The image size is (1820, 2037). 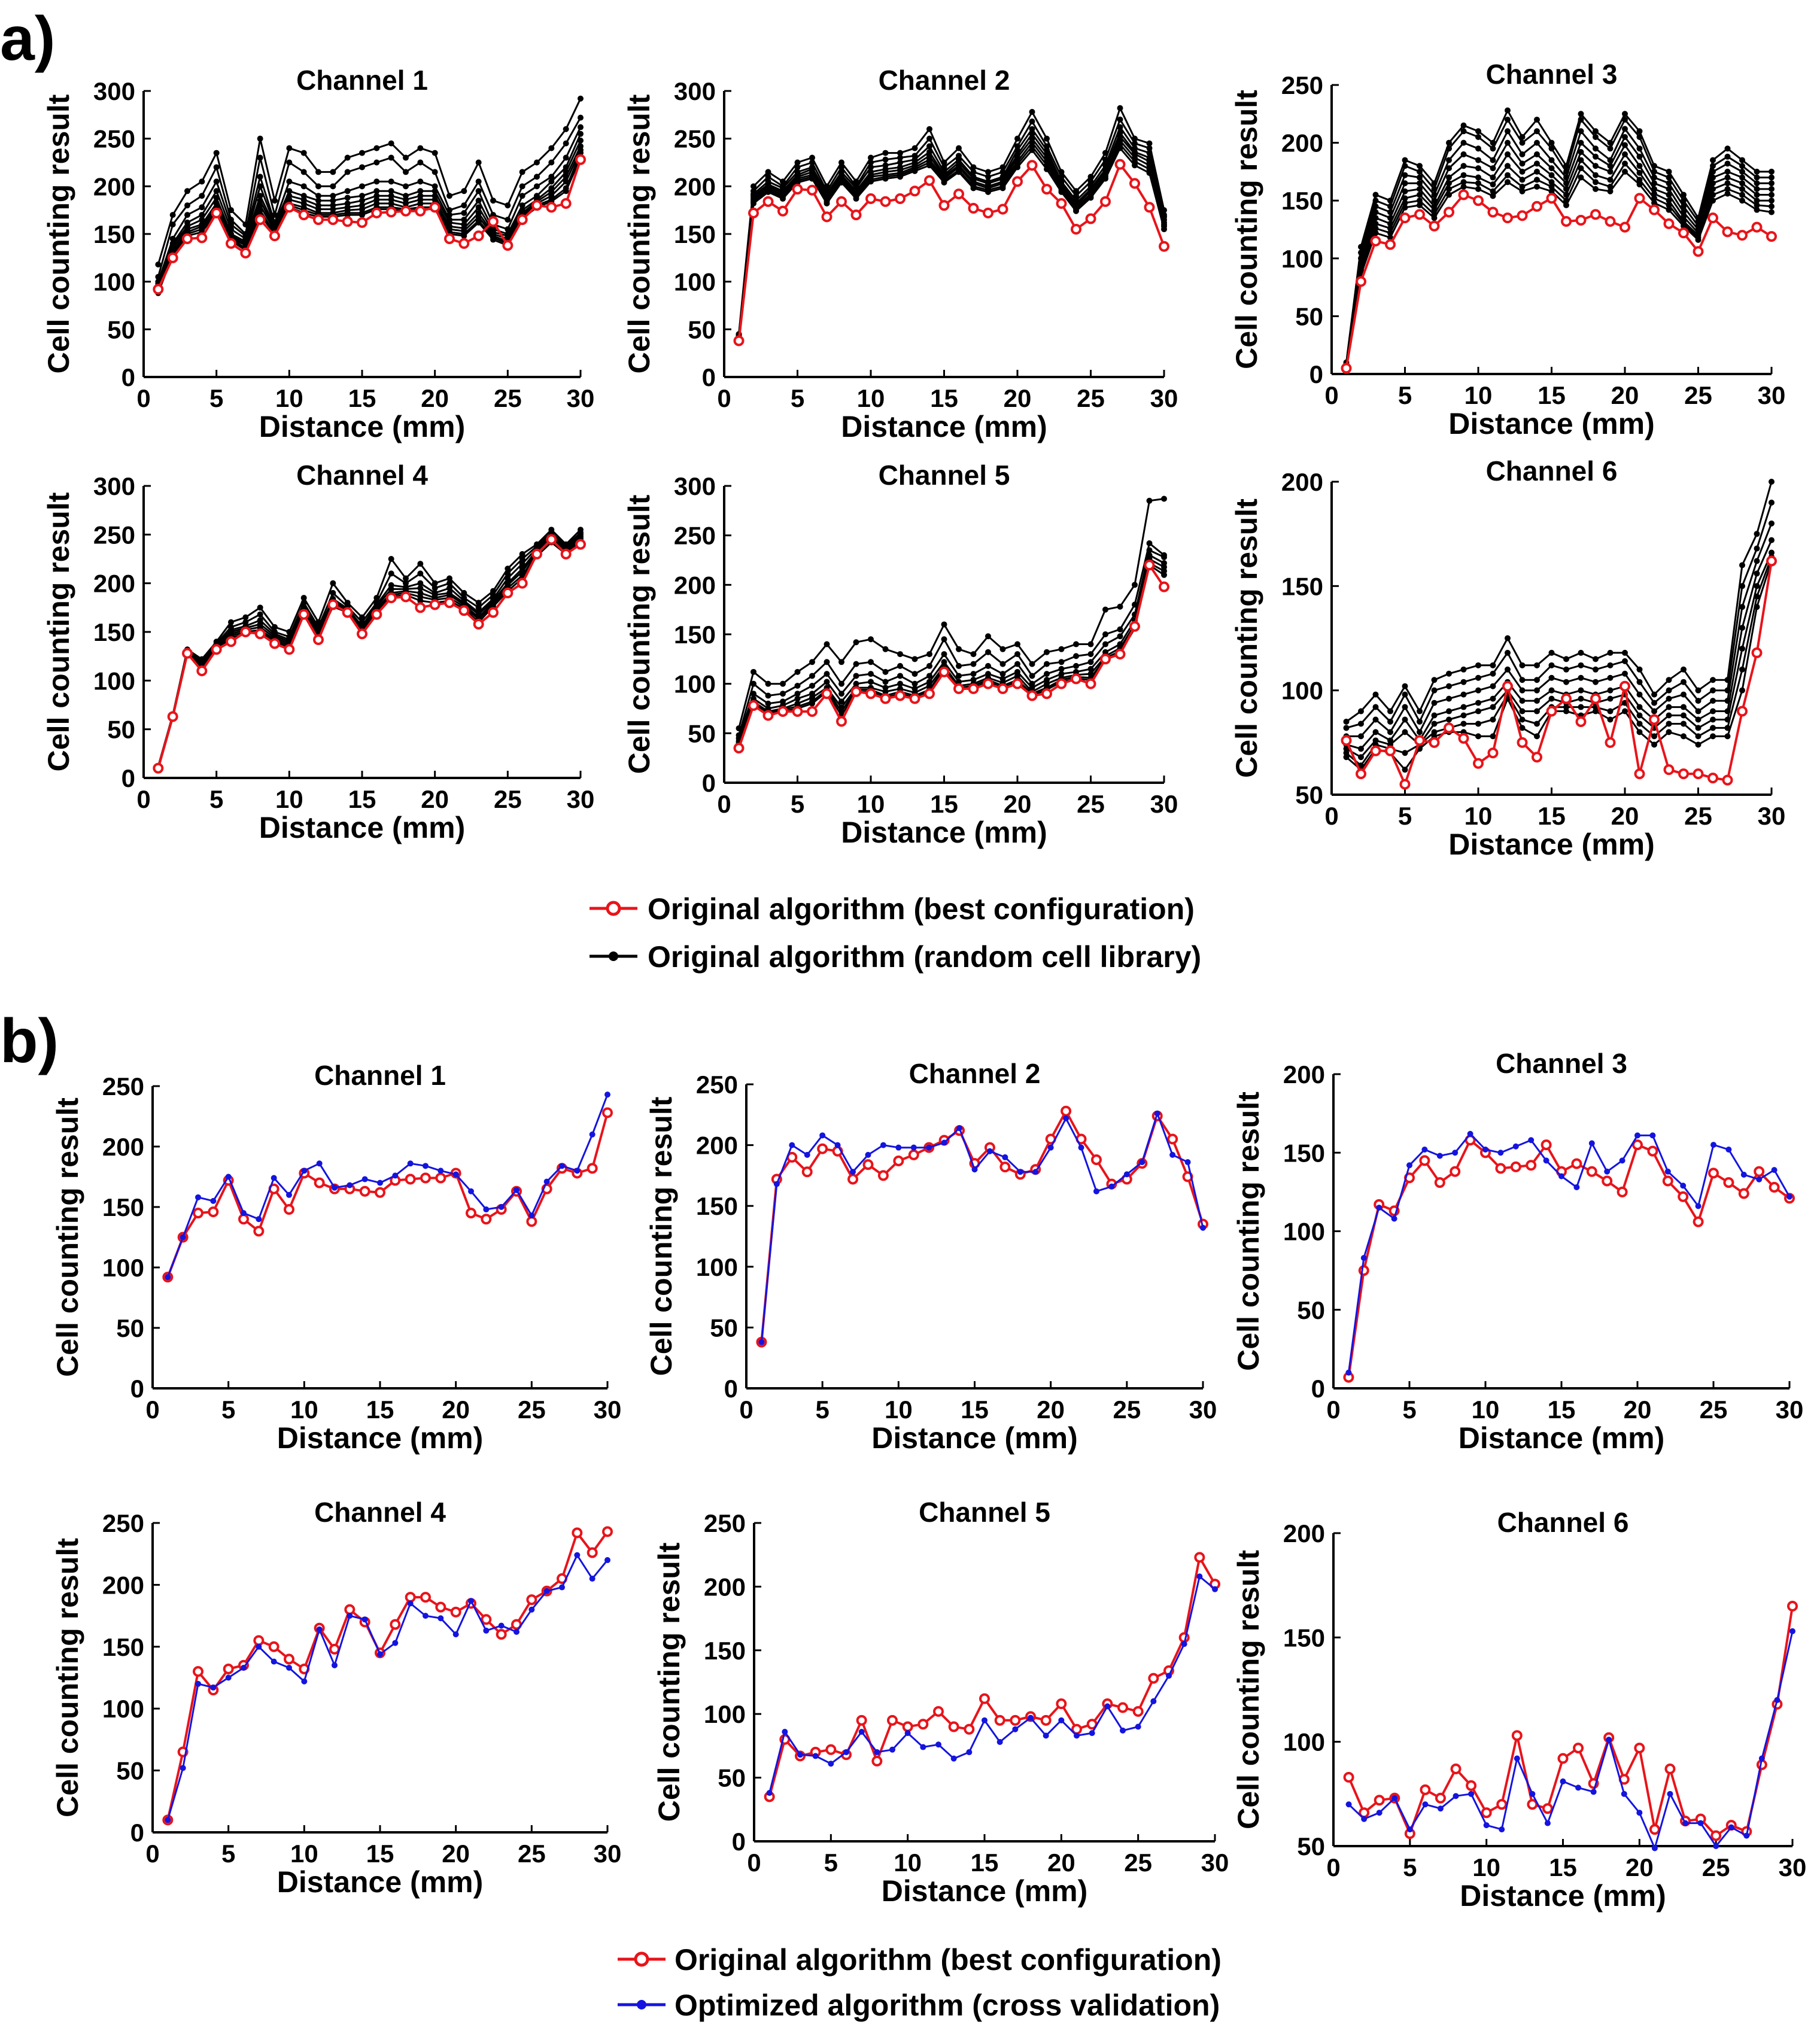 I want to click on y-tick-label: 200, so click(x=1304, y=1533).